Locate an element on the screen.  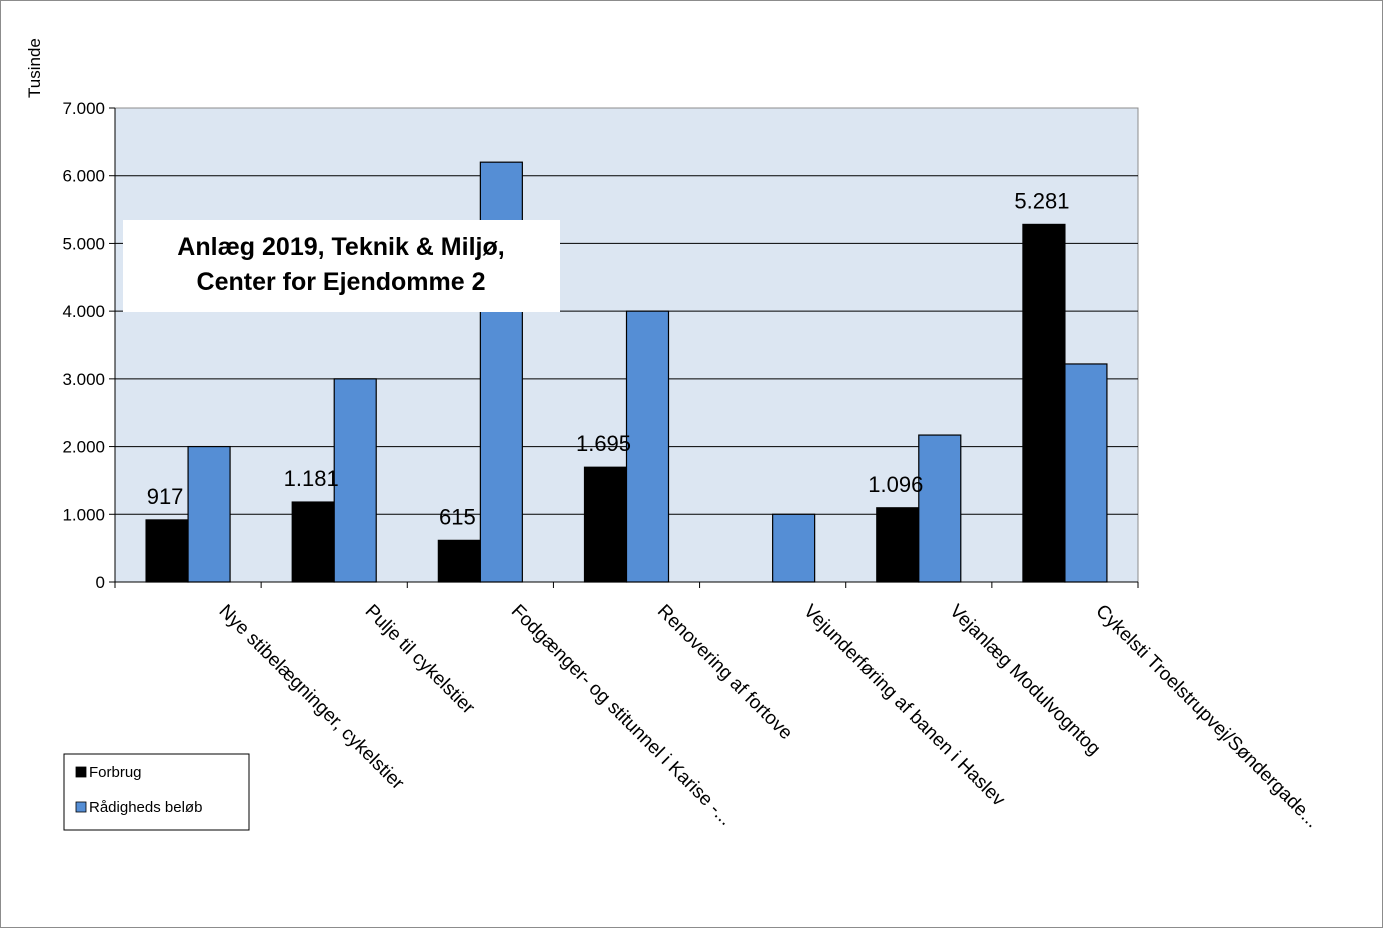
data-label: 615 is located at coordinates (457, 516).